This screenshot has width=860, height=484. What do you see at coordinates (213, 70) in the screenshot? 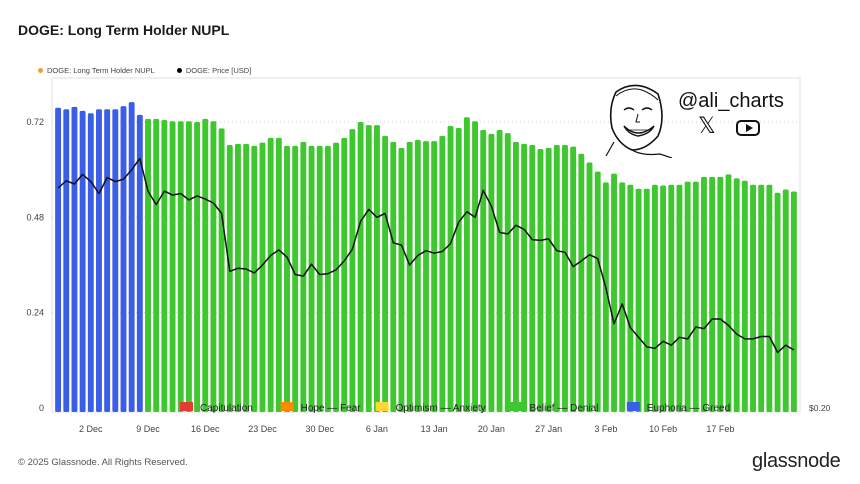
I see `legend-item-price: DOGE: Price [USD]` at bounding box center [213, 70].